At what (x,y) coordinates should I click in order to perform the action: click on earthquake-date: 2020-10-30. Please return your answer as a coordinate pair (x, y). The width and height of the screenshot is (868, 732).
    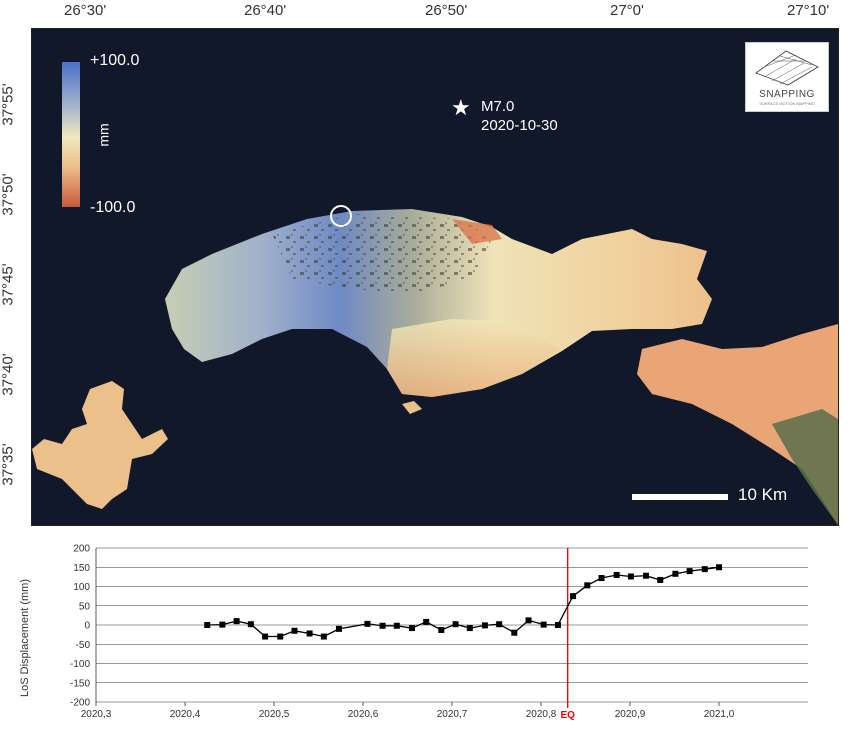
    Looking at the image, I should click on (519, 125).